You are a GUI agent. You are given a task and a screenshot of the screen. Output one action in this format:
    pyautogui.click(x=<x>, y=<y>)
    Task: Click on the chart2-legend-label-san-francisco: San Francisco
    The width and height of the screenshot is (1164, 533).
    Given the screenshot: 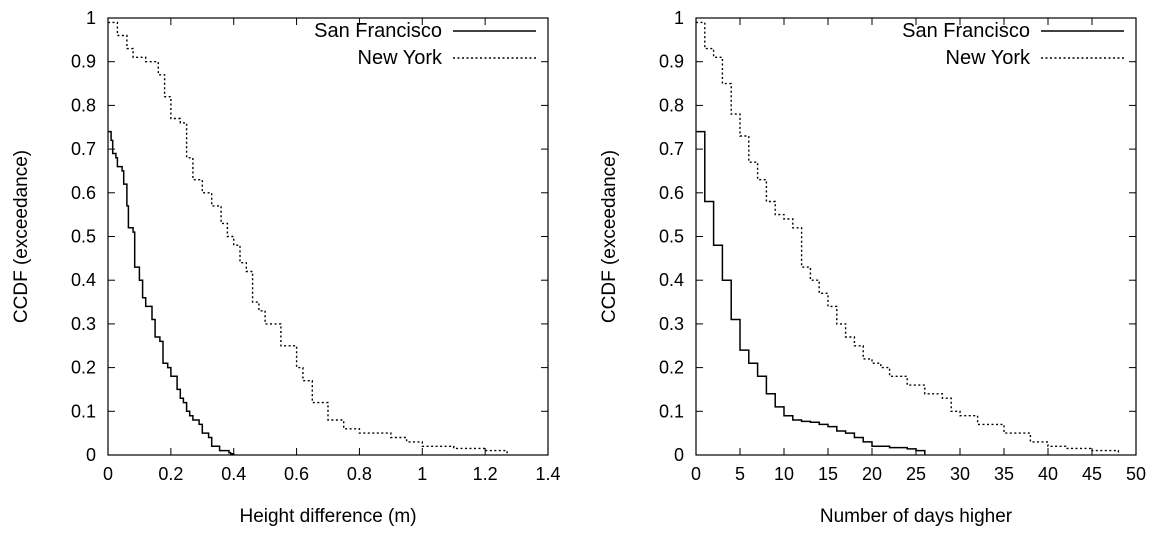 What is the action you would take?
    pyautogui.click(x=966, y=31)
    